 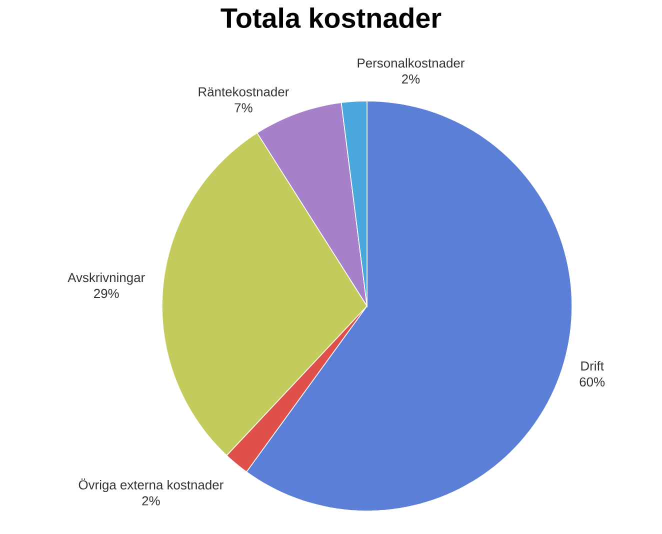 What do you see at coordinates (243, 107) in the screenshot?
I see `data-label: 7%` at bounding box center [243, 107].